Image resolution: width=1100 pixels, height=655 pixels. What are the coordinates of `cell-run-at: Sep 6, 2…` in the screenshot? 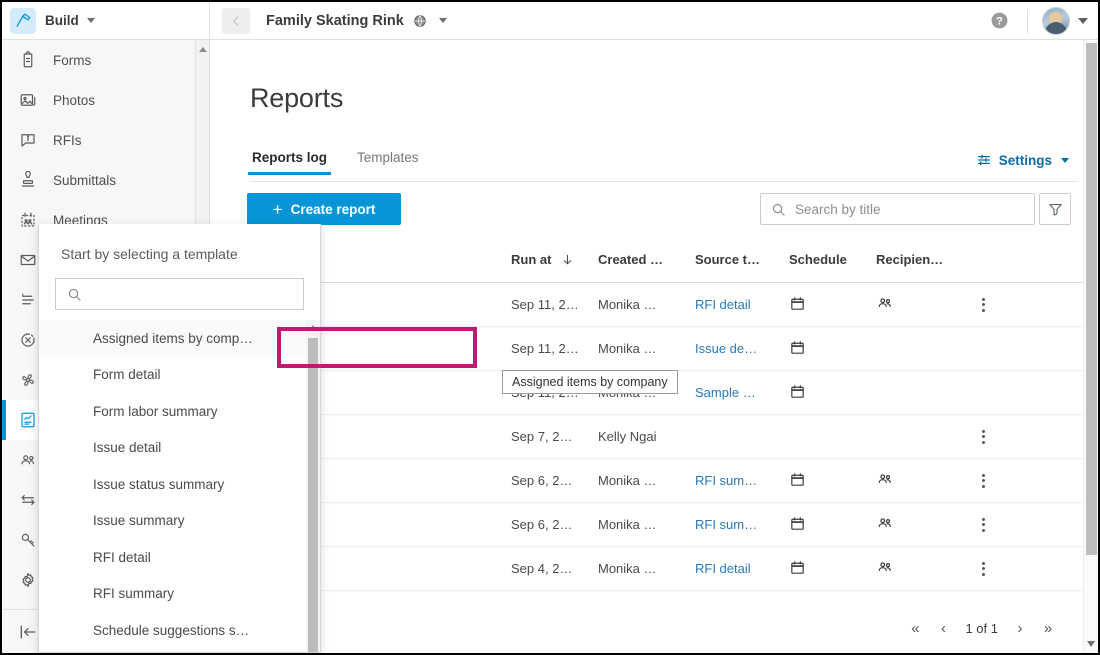 It's located at (542, 524).